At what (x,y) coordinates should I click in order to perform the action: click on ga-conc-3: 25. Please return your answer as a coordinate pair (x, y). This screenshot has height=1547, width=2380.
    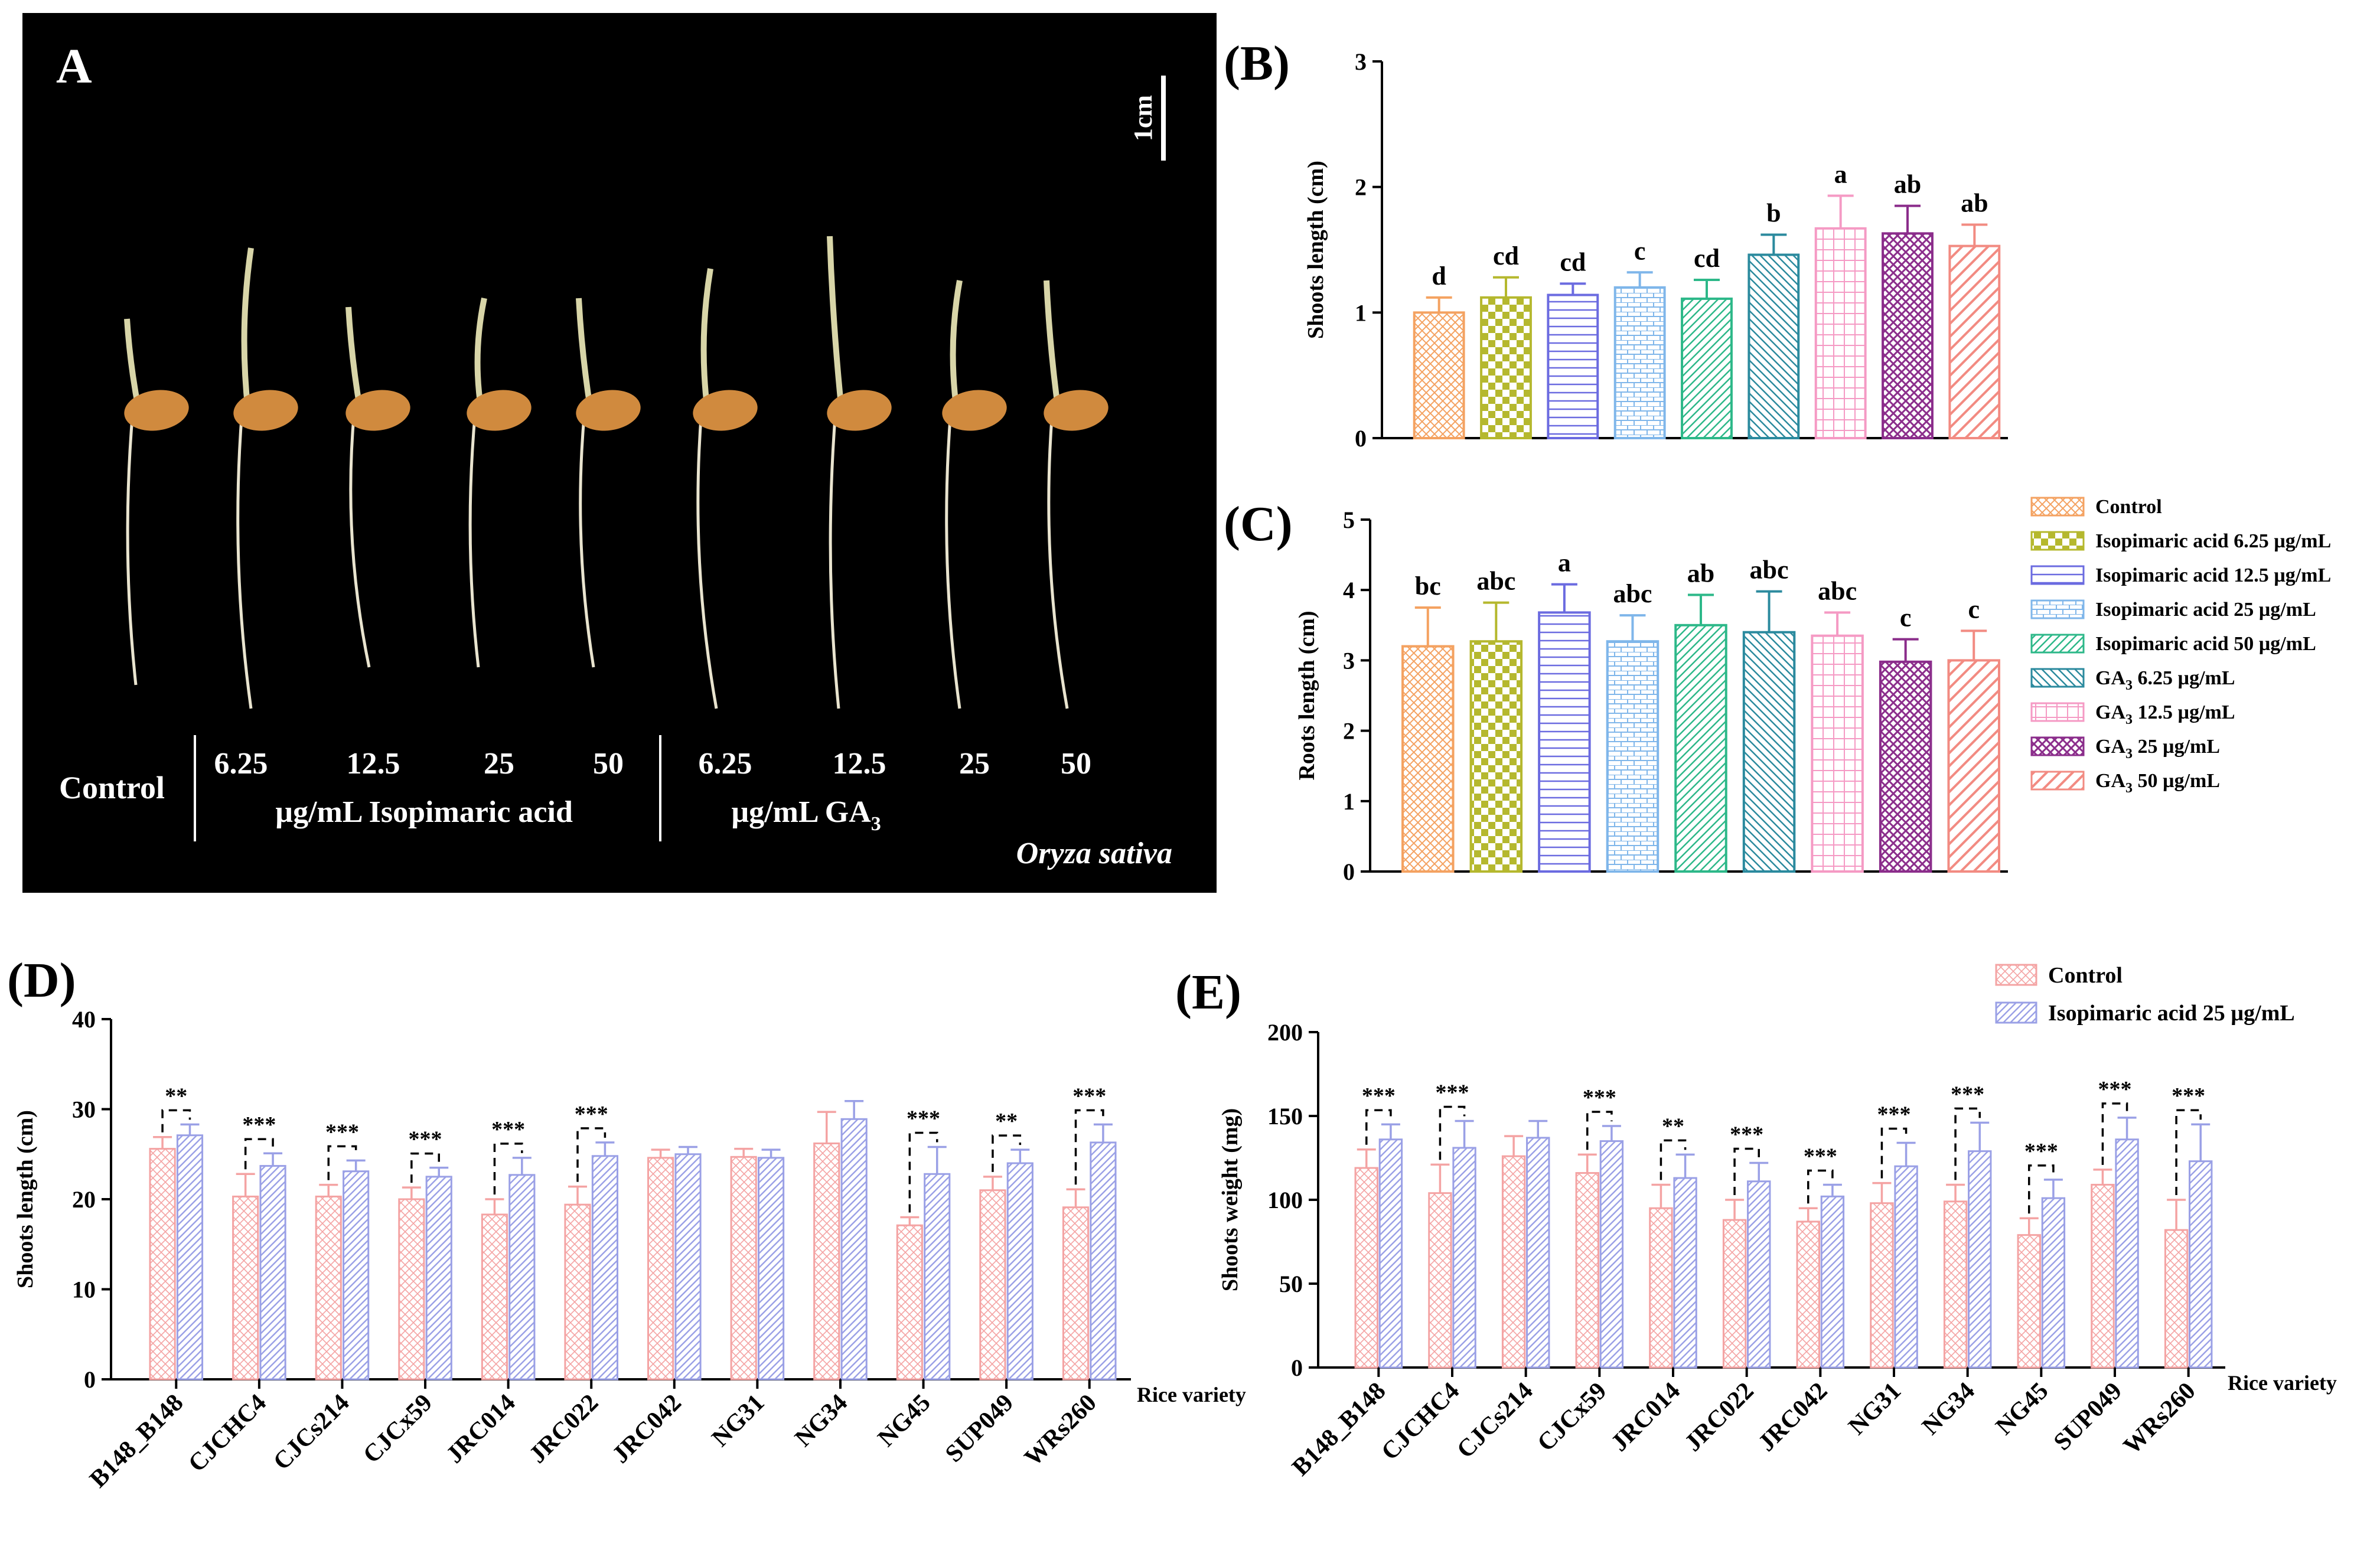
    Looking at the image, I should click on (974, 764).